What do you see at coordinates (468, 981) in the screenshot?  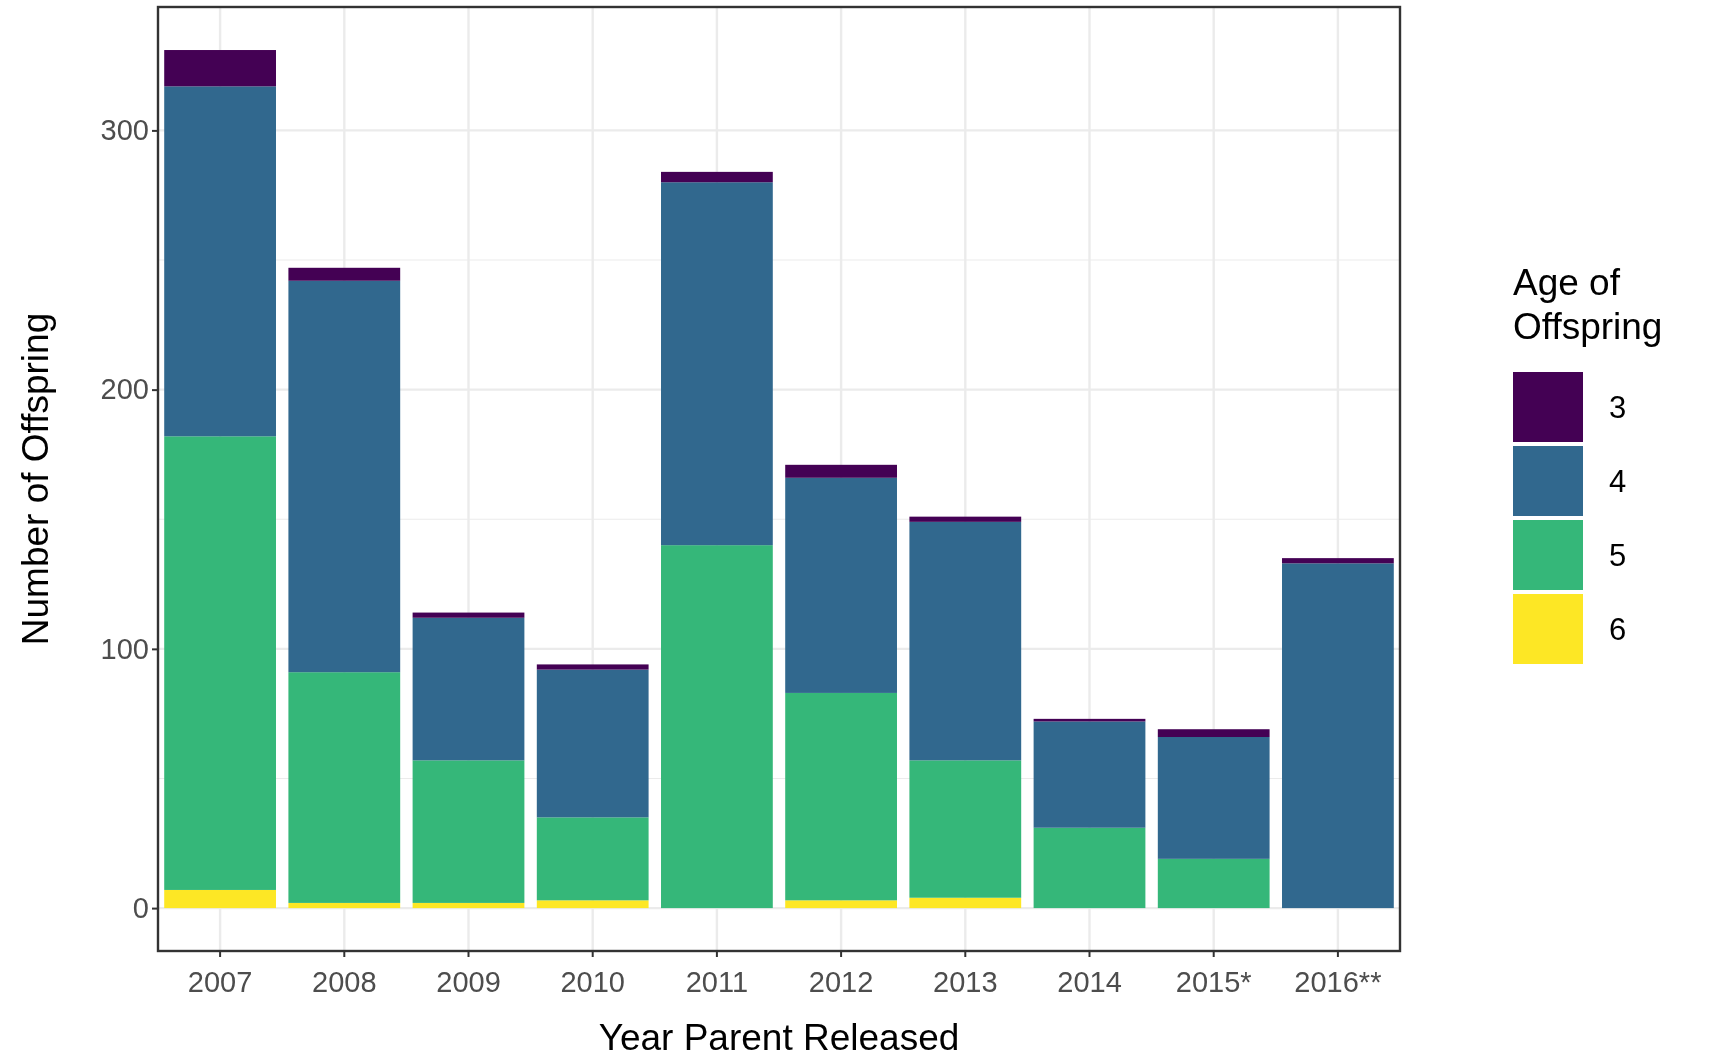 I see `x-tick-label: 2009` at bounding box center [468, 981].